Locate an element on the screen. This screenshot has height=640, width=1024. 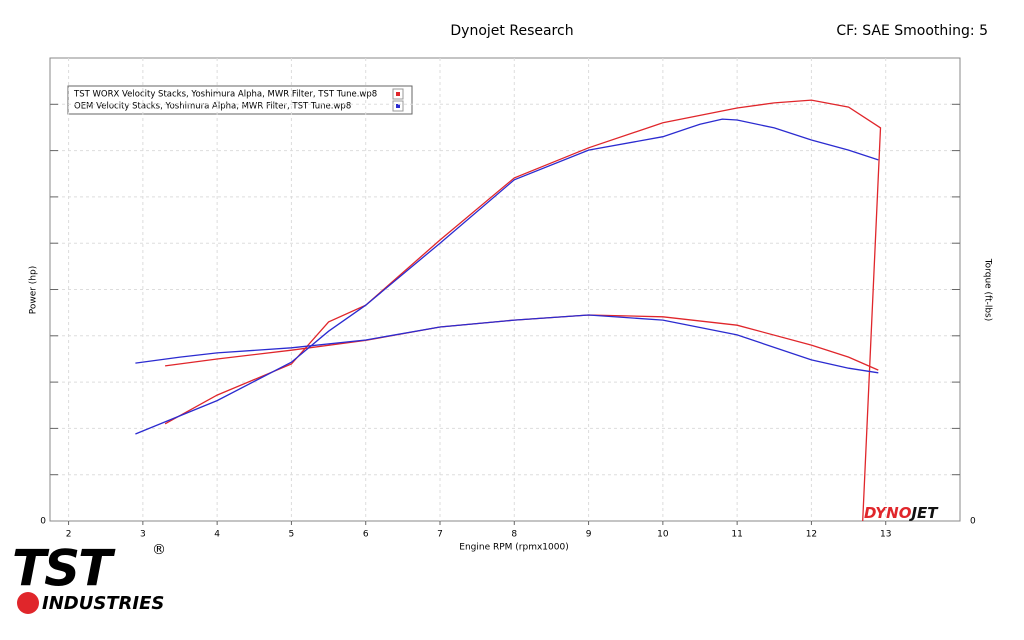
x-tick-label: 11 is located at coordinates (736, 535).